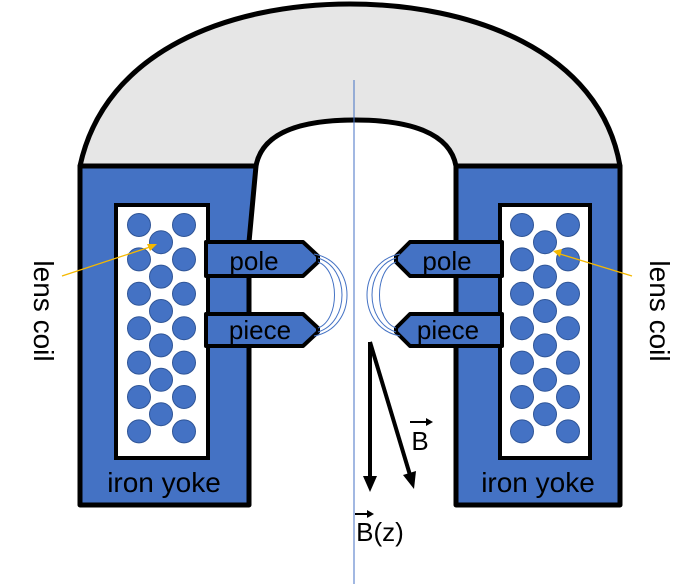  Describe the element at coordinates (446, 261) in the screenshot. I see `pole-label-right: pole` at that location.